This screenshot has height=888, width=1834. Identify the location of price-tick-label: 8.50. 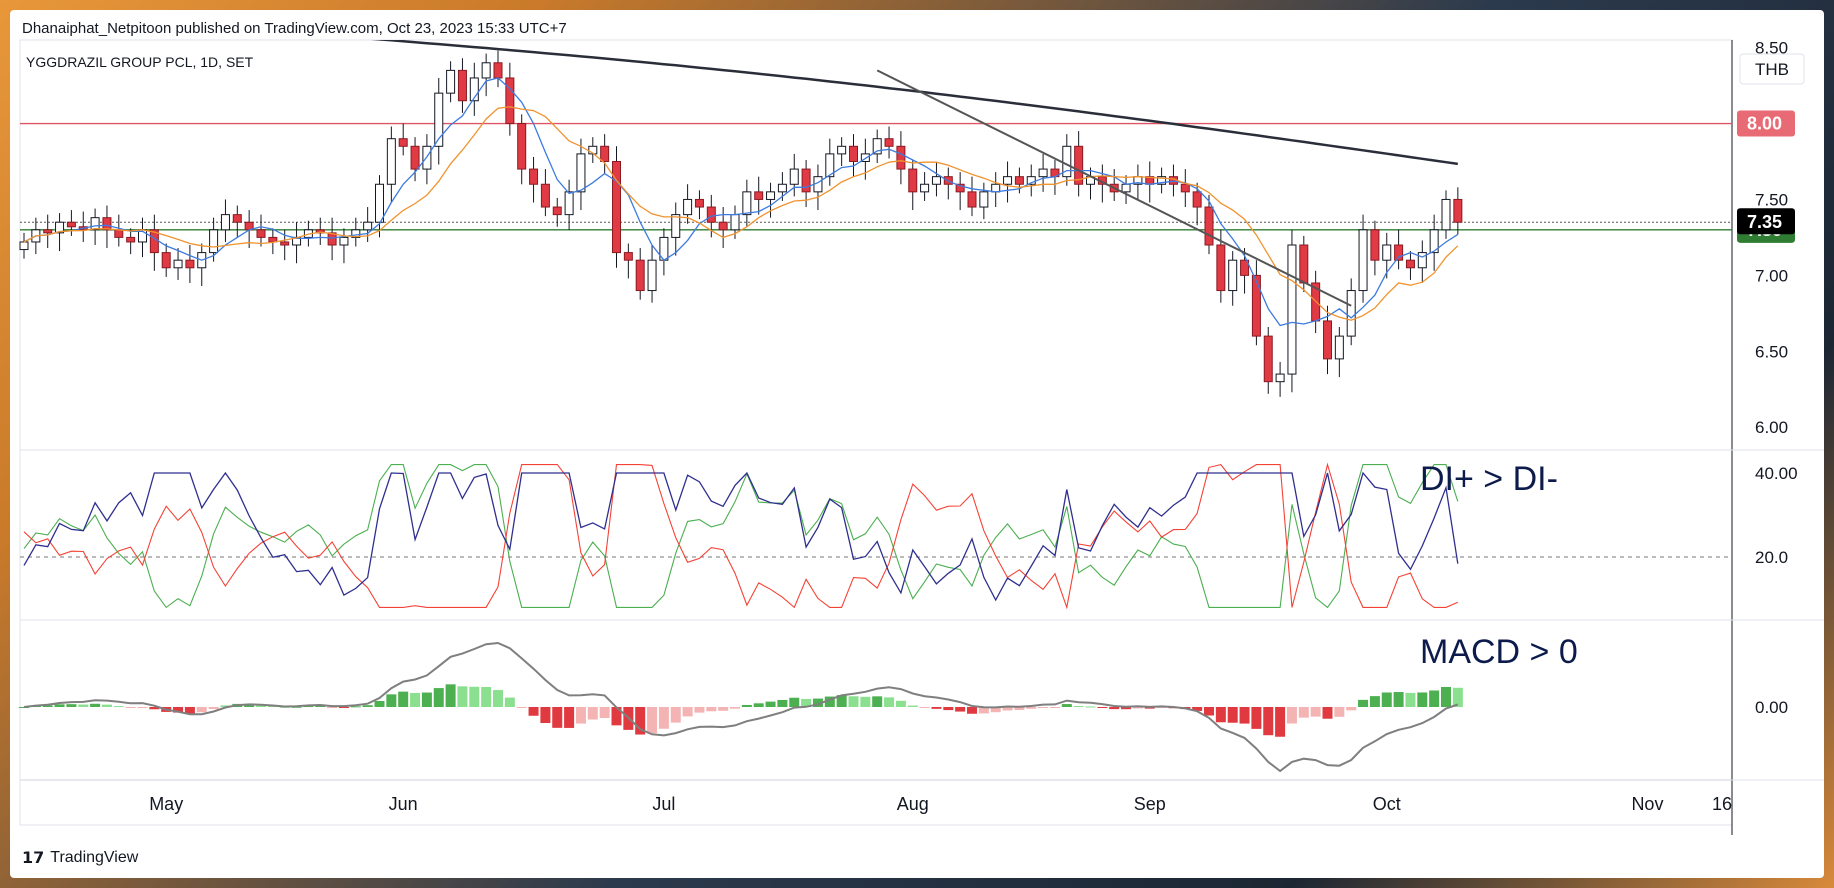
(1771, 48).